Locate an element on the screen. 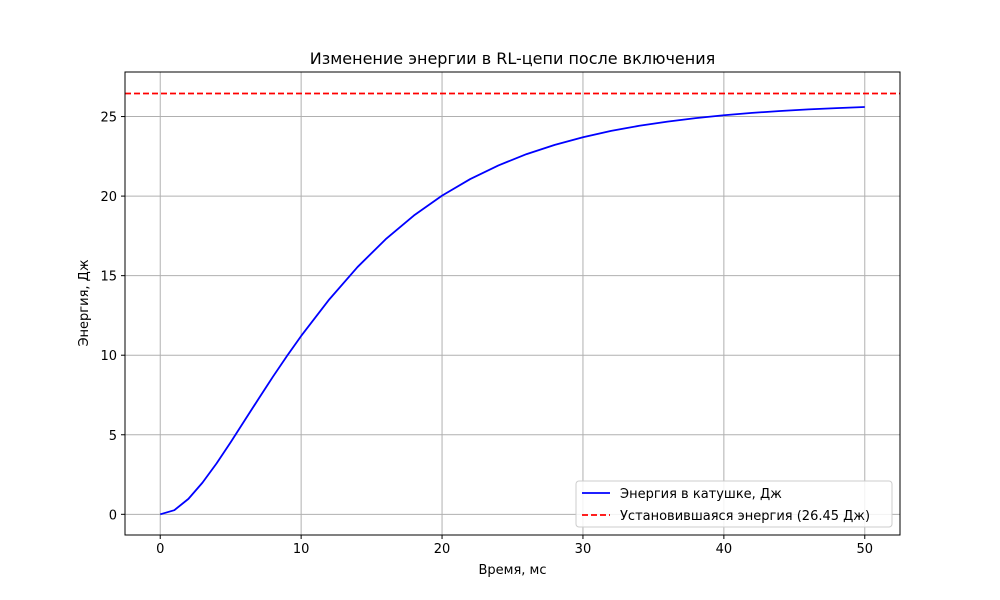 This screenshot has height=600, width=1000. legend-box is located at coordinates (734, 504).